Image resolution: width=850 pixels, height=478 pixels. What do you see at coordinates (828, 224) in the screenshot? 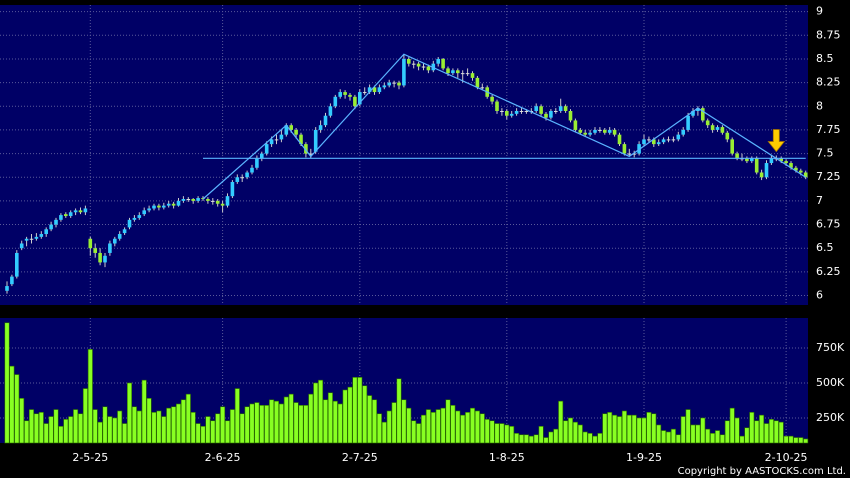
I see `y-tick-label: 6.75` at bounding box center [828, 224].